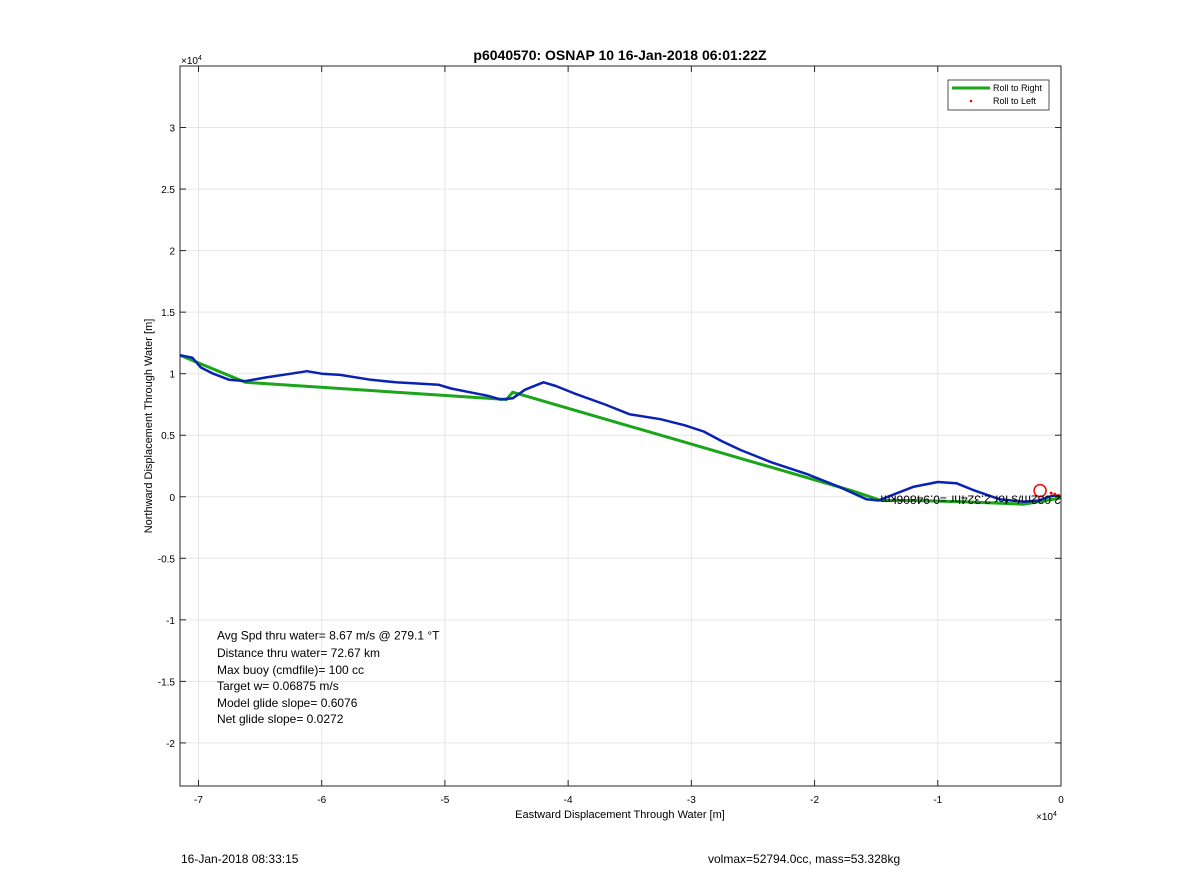 Image resolution: width=1200 pixels, height=885 pixels. I want to click on x-tick-label: -1, so click(937, 800).